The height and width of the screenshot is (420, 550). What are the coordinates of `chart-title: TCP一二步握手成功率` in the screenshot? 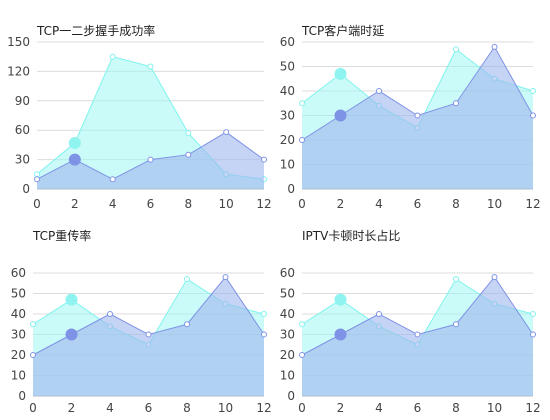 It's located at (95, 30).